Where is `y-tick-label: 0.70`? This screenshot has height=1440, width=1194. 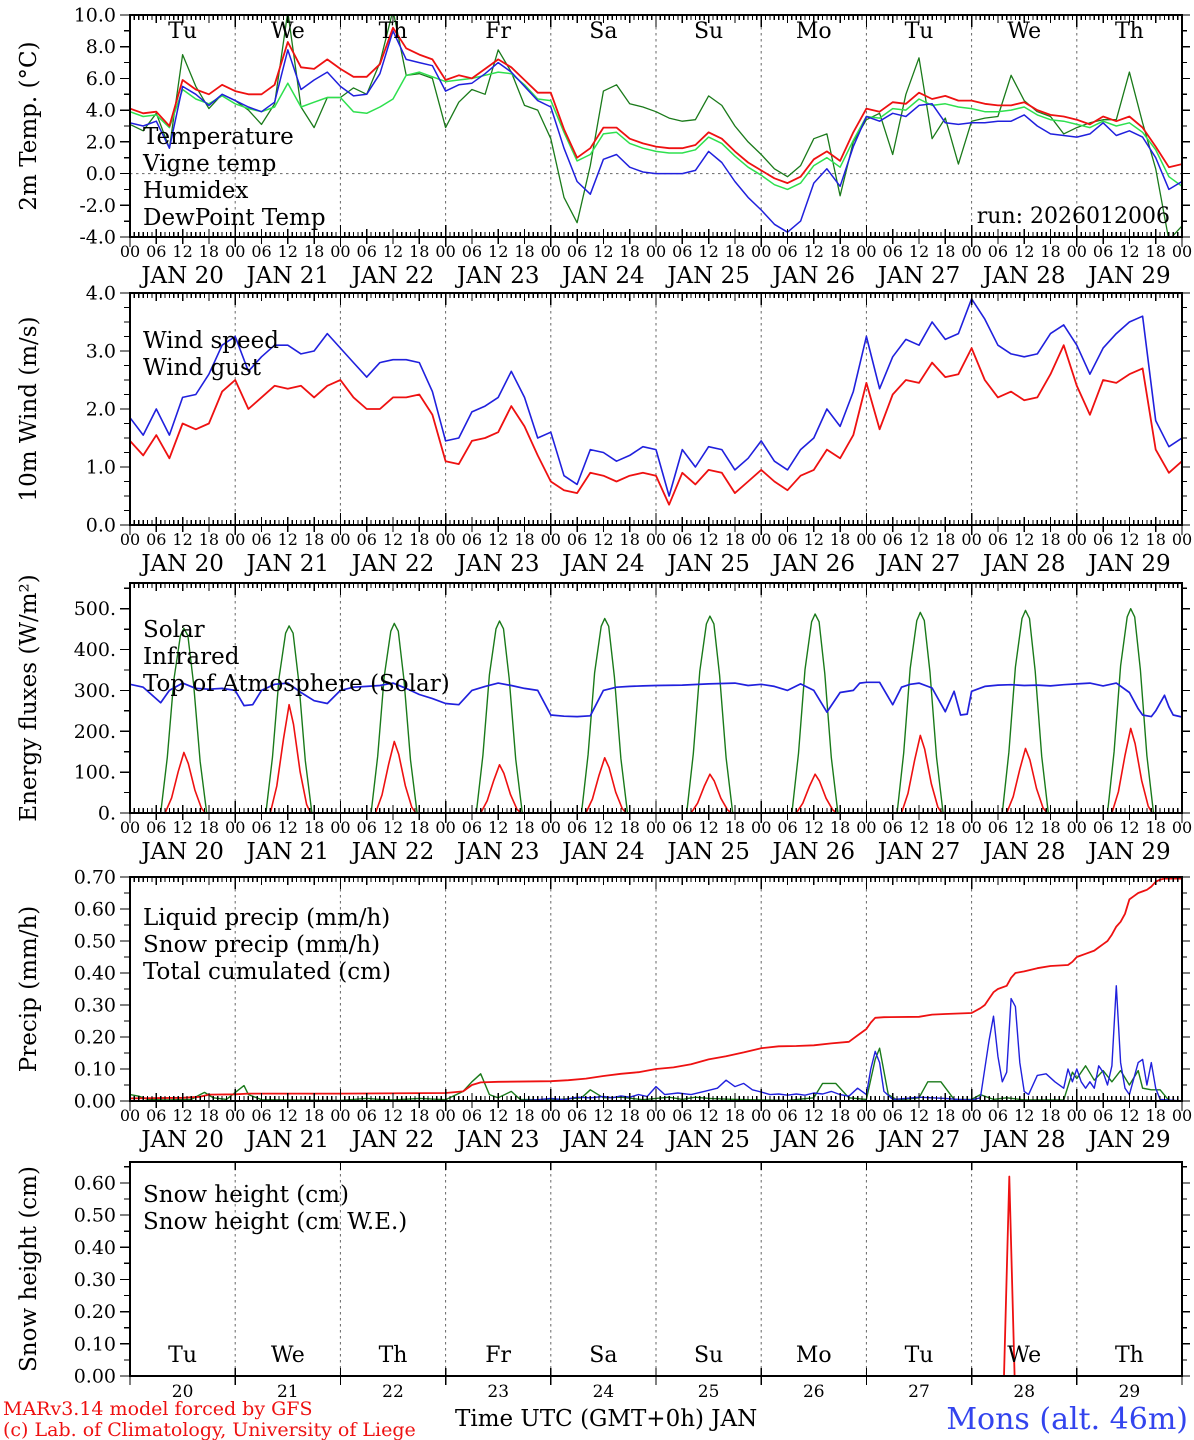 y-tick-label: 0.70 is located at coordinates (95, 878).